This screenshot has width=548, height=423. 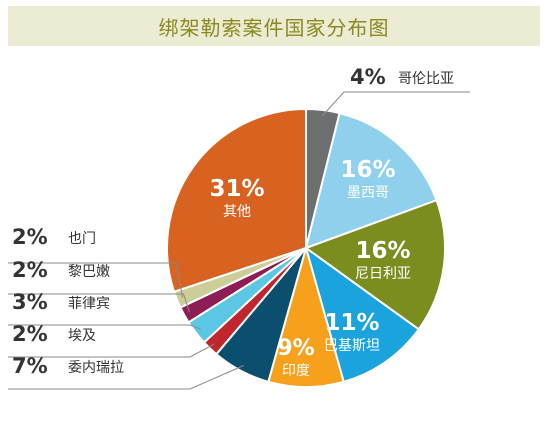 I want to click on chart-title: 绑架勒索案件国家分布图, so click(x=274, y=27).